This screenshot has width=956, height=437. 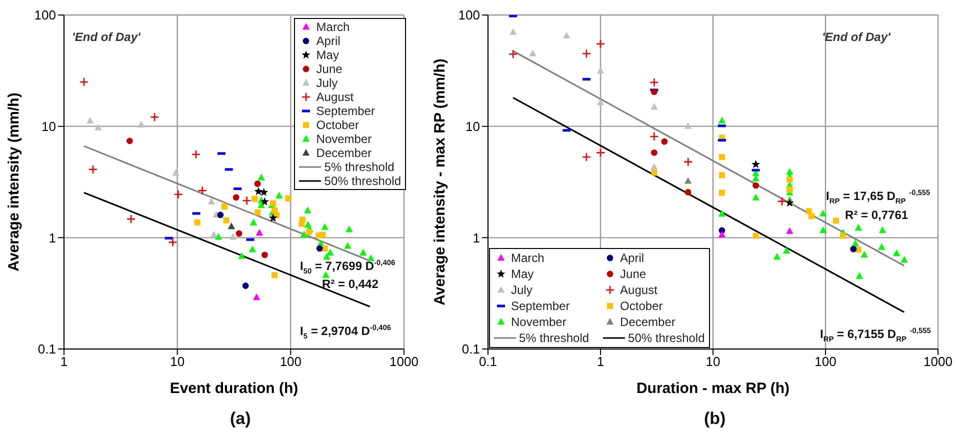 What do you see at coordinates (350, 284) in the screenshot?
I see `annotation: R² = 0,442` at bounding box center [350, 284].